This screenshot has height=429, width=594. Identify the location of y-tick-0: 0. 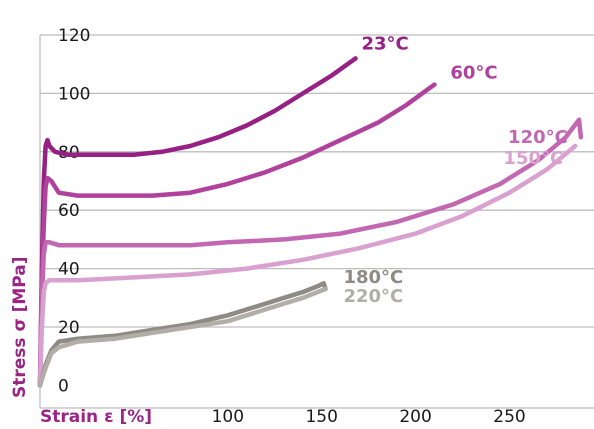
(63, 386).